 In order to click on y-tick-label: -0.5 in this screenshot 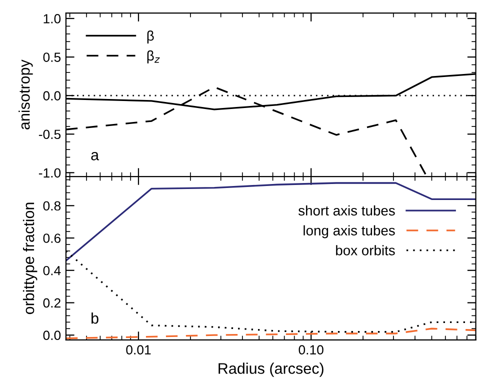, I will do `click(49, 135)`.